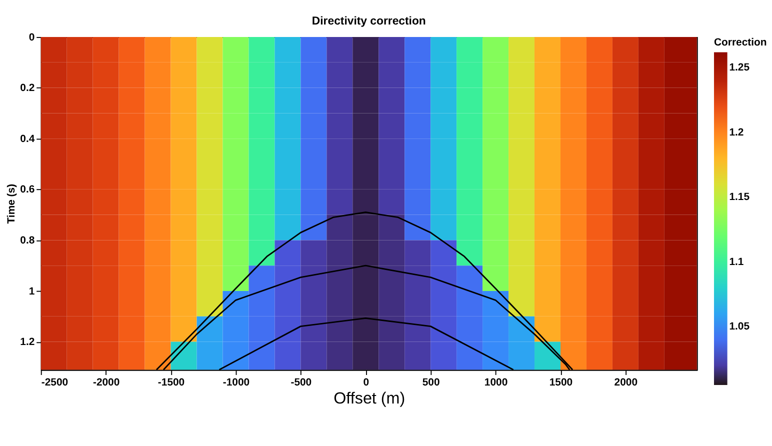 The height and width of the screenshot is (446, 772). What do you see at coordinates (739, 198) in the screenshot?
I see `color-bar-label: 1.15` at bounding box center [739, 198].